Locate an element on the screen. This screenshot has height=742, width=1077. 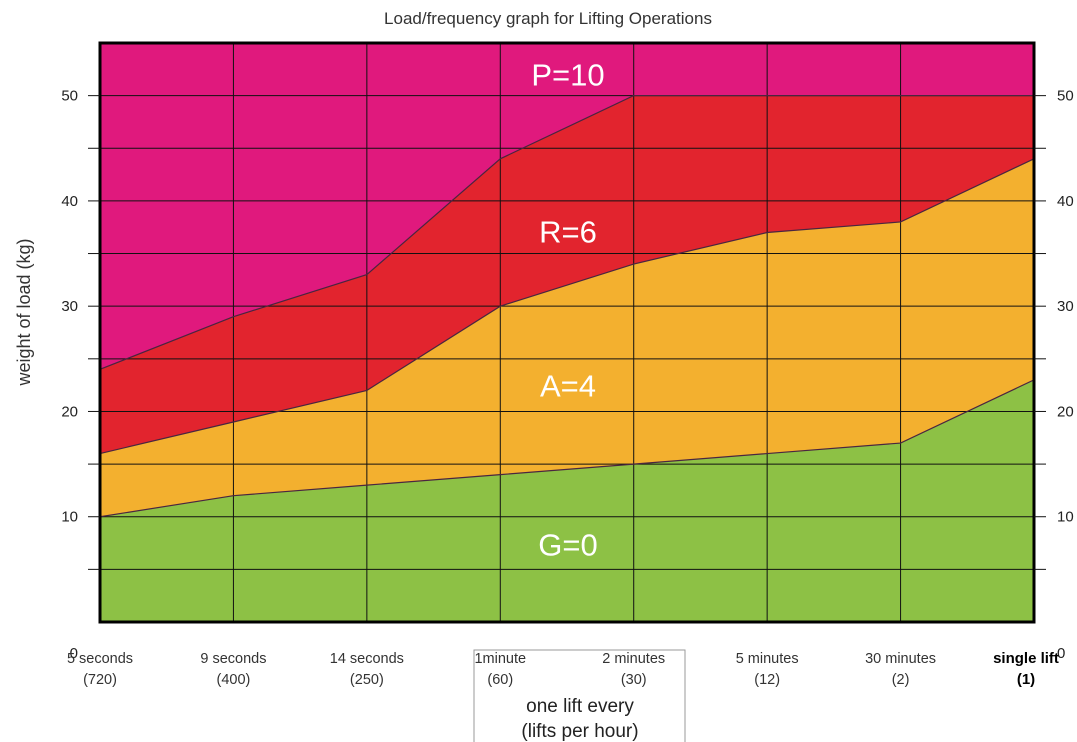
x-tick-sublabel: (720) is located at coordinates (100, 680).